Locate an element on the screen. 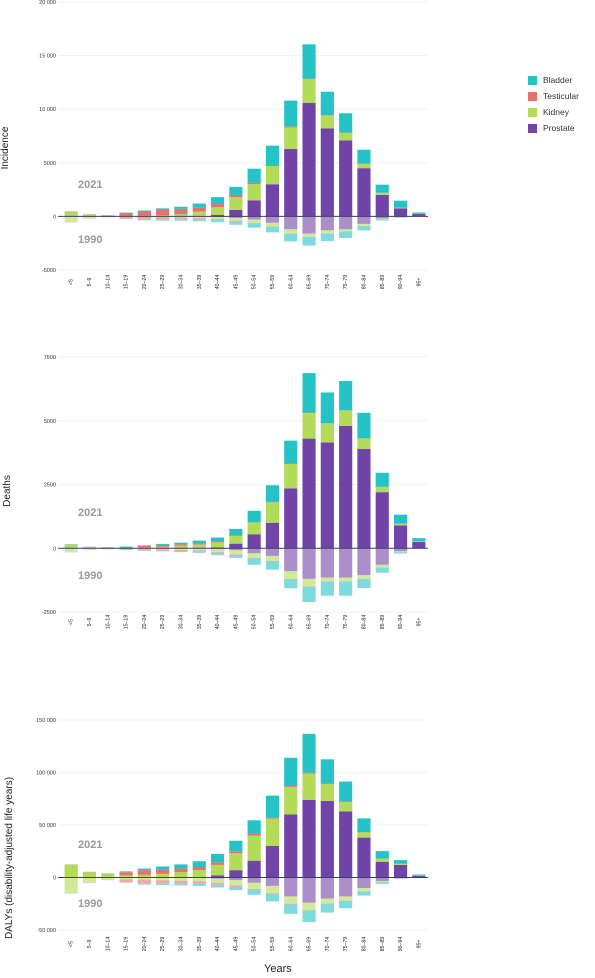 The width and height of the screenshot is (595, 978). x-tick-label: 40–44 is located at coordinates (218, 944).